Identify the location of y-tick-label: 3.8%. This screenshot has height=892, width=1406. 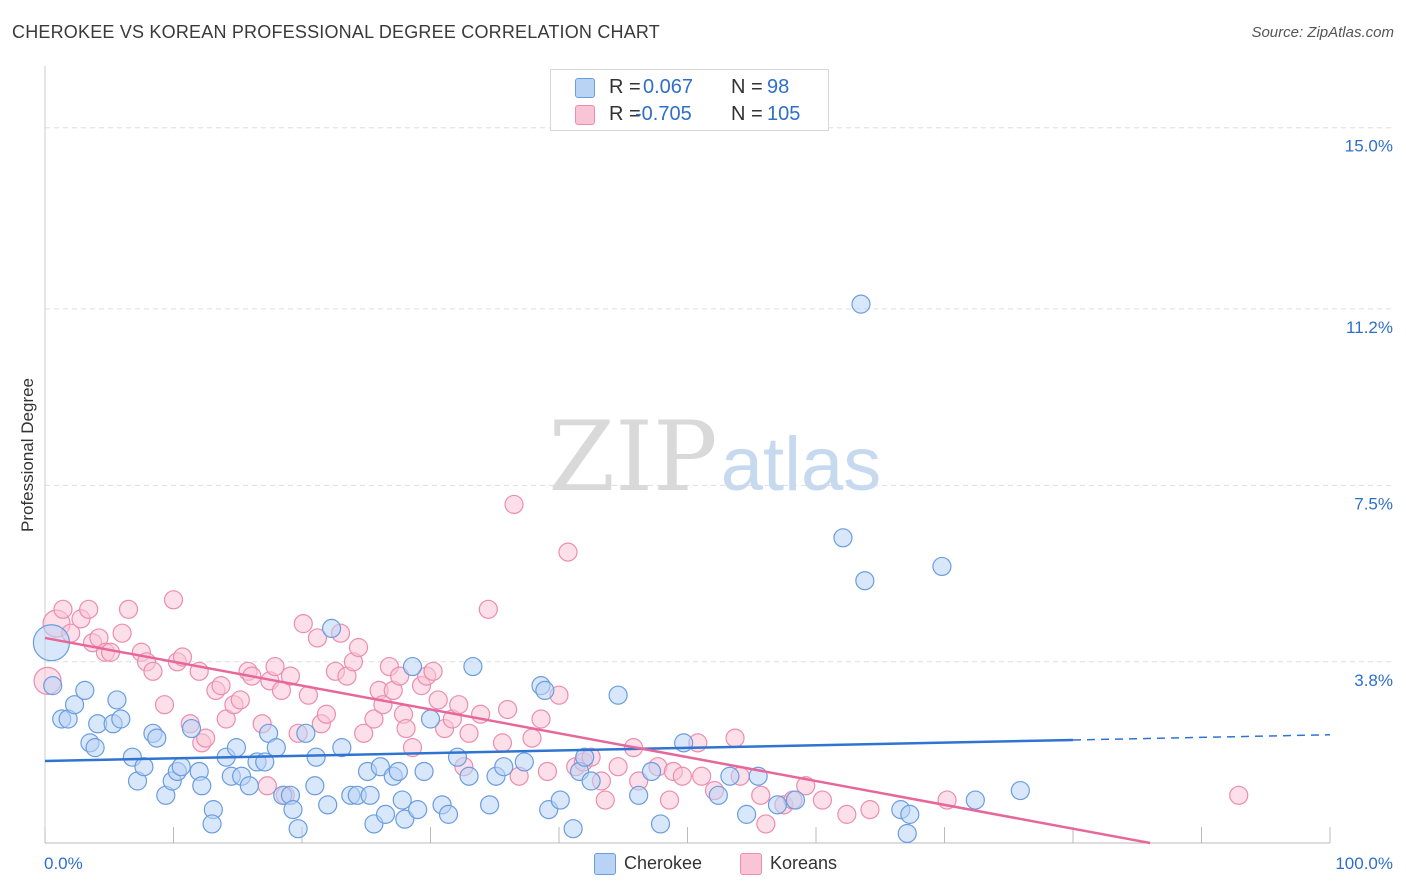
(1373, 680).